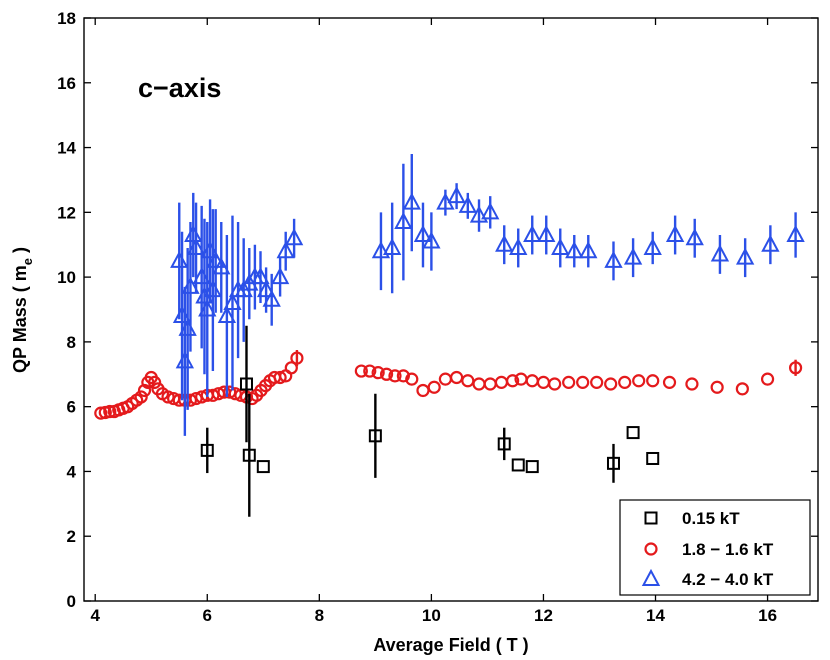  Describe the element at coordinates (66, 148) in the screenshot. I see `y-tick-label: 14` at that location.